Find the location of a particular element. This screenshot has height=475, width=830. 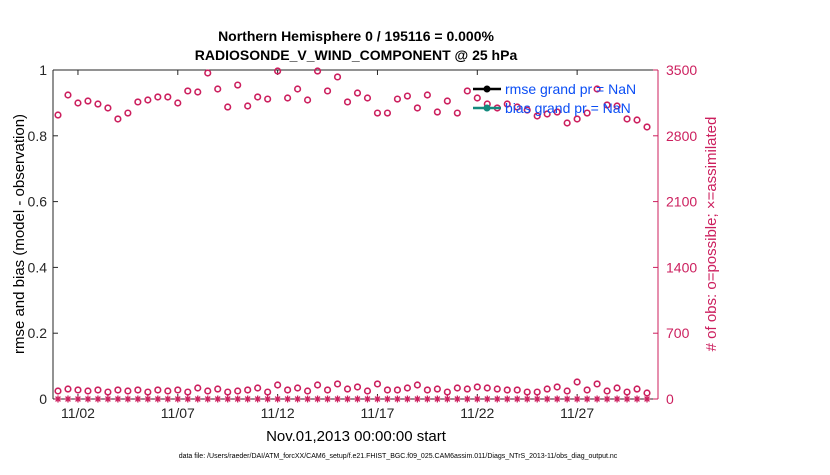

x-axis-label: Nov.01,2013 00:00:00 start is located at coordinates (356, 436).